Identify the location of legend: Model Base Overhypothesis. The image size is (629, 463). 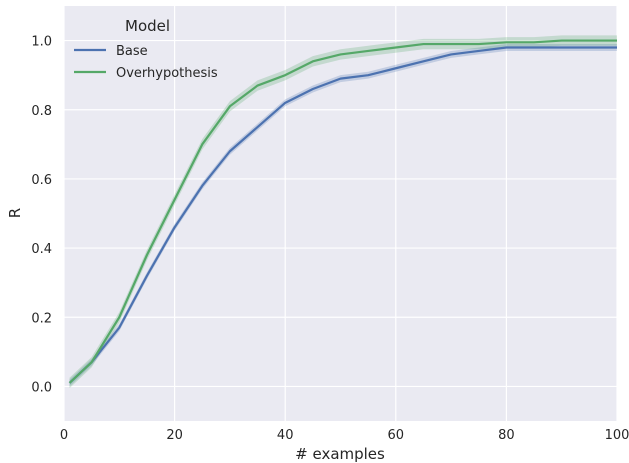
(146, 49).